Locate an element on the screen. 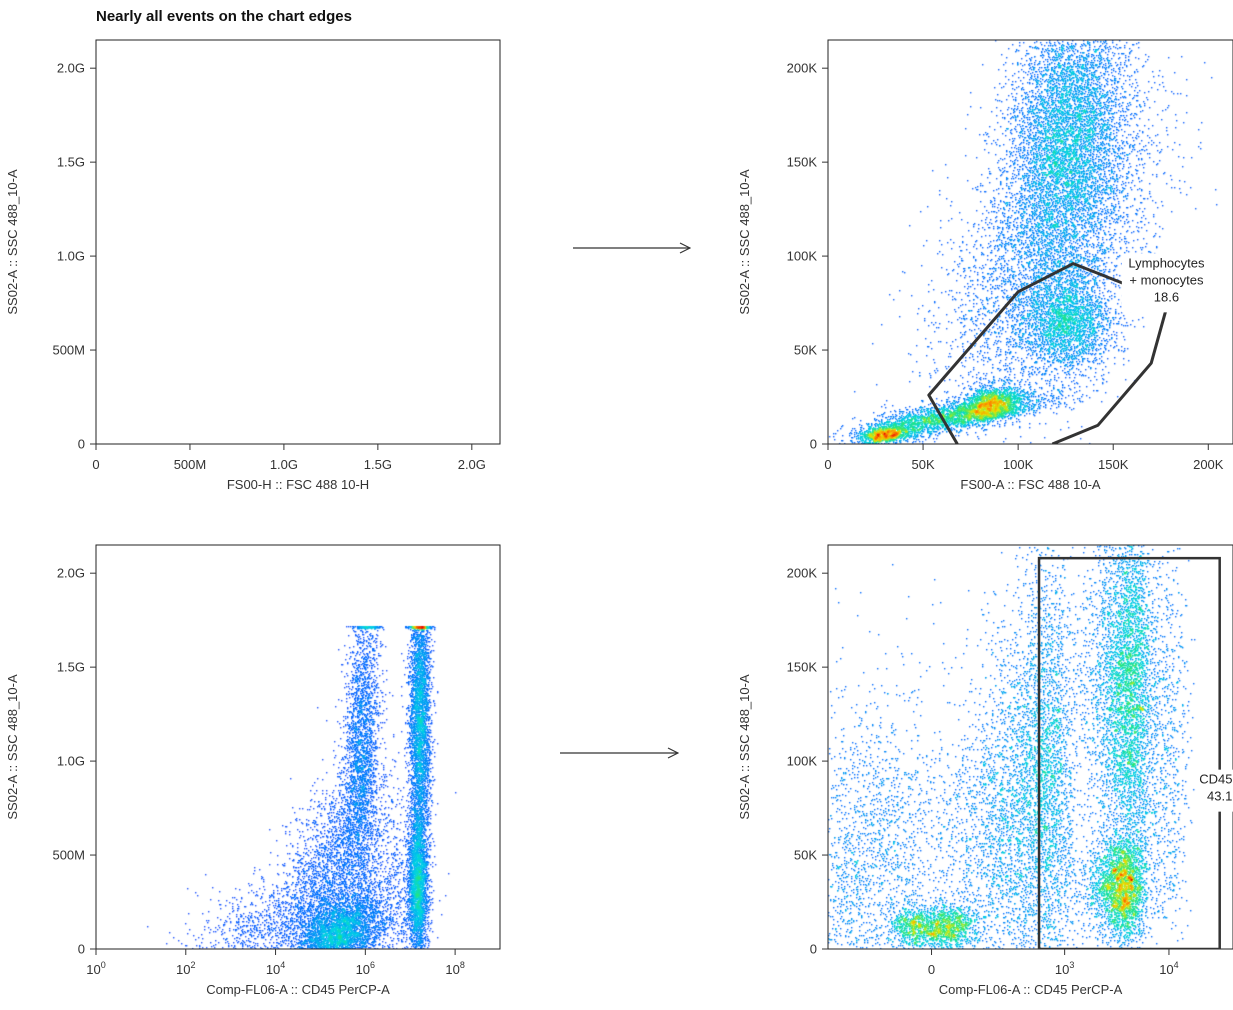 This screenshot has width=1233, height=1010. event-density-bottom-right is located at coordinates (1030, 747).